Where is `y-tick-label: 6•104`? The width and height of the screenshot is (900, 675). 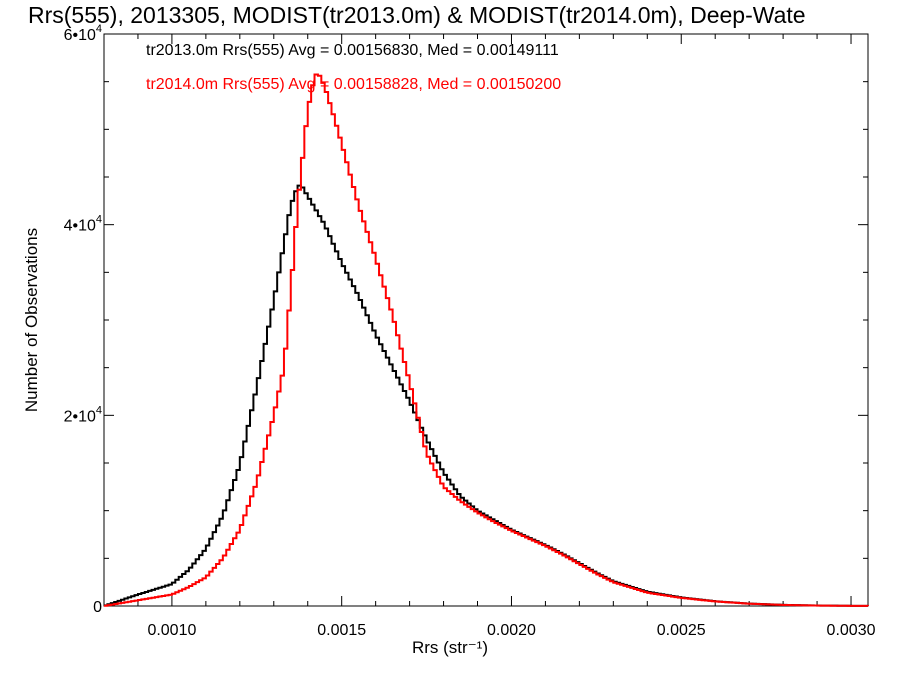 y-tick-label: 6•104 is located at coordinates (83, 33).